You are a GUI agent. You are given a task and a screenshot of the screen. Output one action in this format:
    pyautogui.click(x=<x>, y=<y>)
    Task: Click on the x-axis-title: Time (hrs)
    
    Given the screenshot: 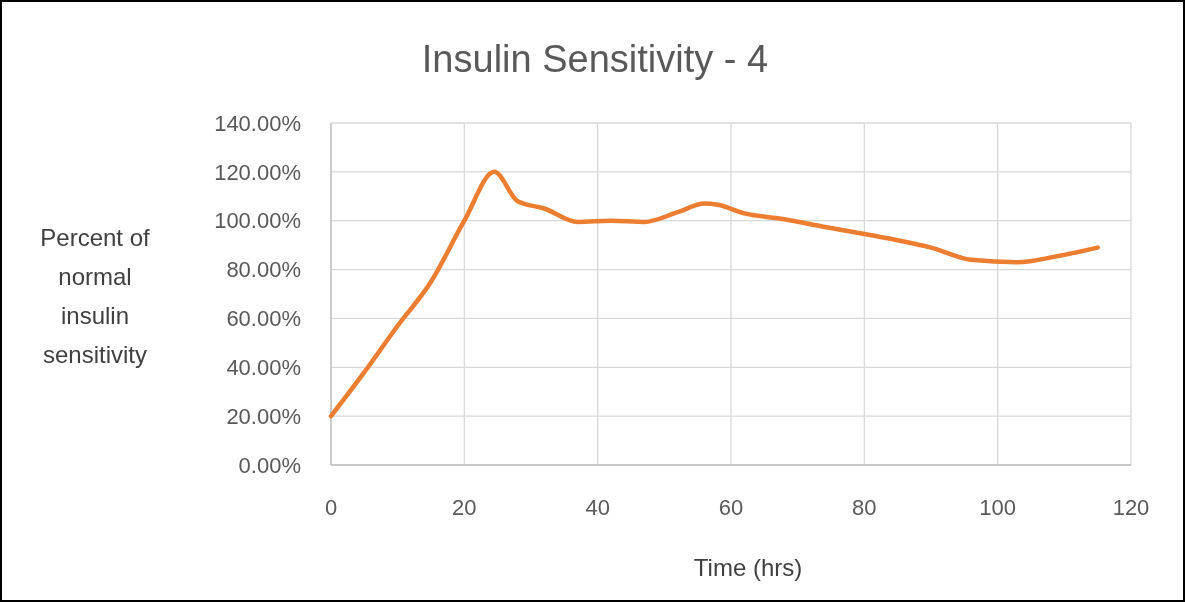 What is the action you would take?
    pyautogui.click(x=748, y=567)
    